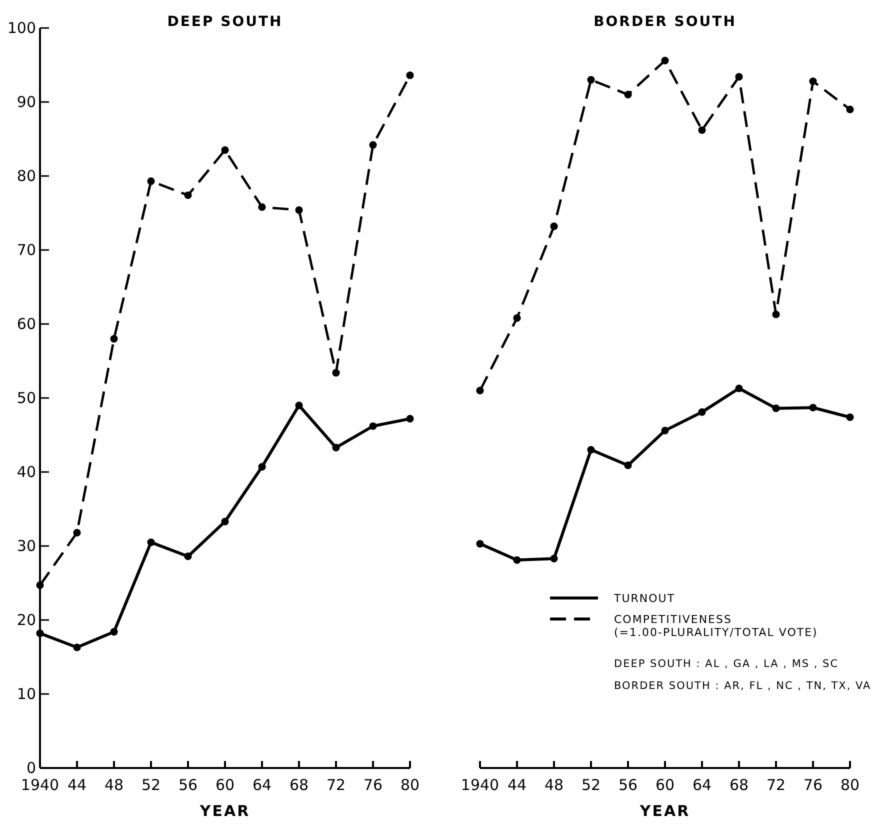  I want to click on legend-label: TURNOUT, so click(644, 598).